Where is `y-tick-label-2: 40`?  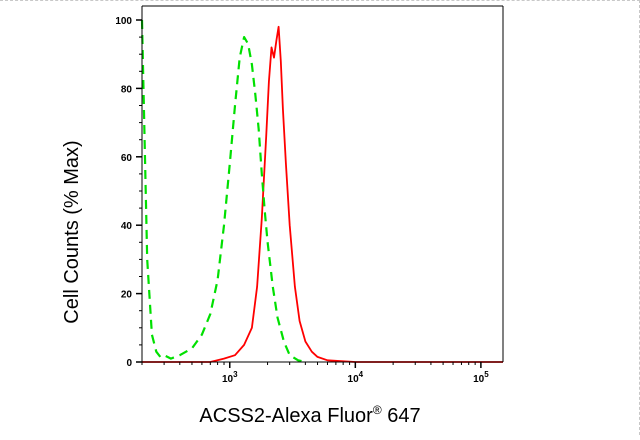 y-tick-label-2: 40 is located at coordinates (127, 226).